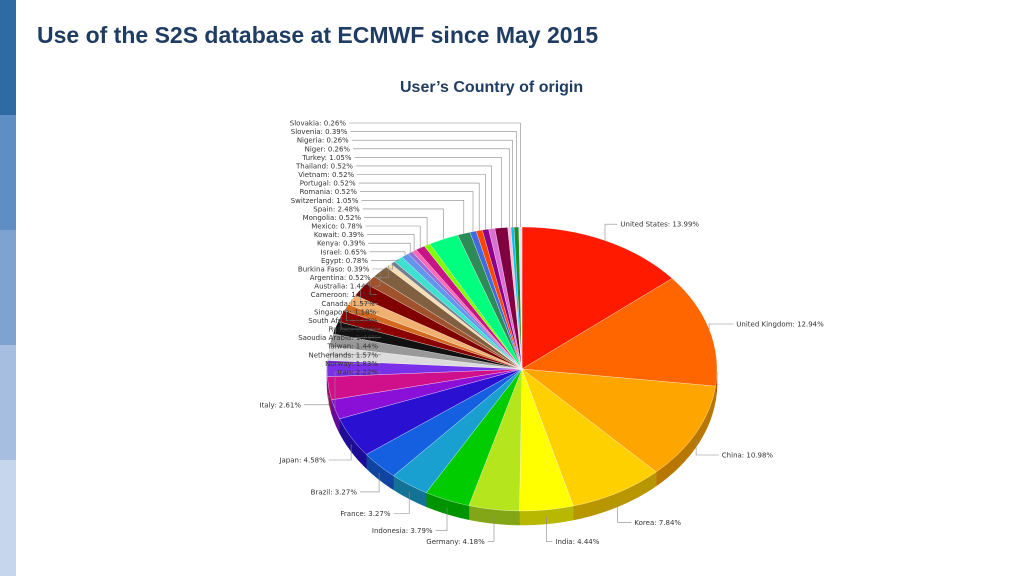 The width and height of the screenshot is (1024, 576). I want to click on slice-label: Korea: 7.84%, so click(657, 523).